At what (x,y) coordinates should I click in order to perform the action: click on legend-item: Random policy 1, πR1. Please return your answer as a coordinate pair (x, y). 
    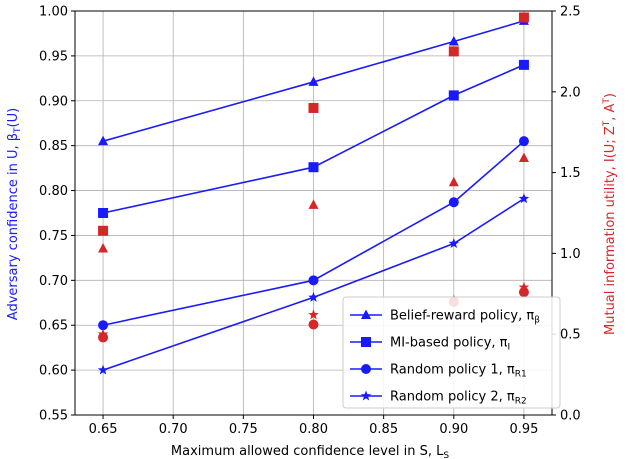
    Looking at the image, I should click on (438, 371).